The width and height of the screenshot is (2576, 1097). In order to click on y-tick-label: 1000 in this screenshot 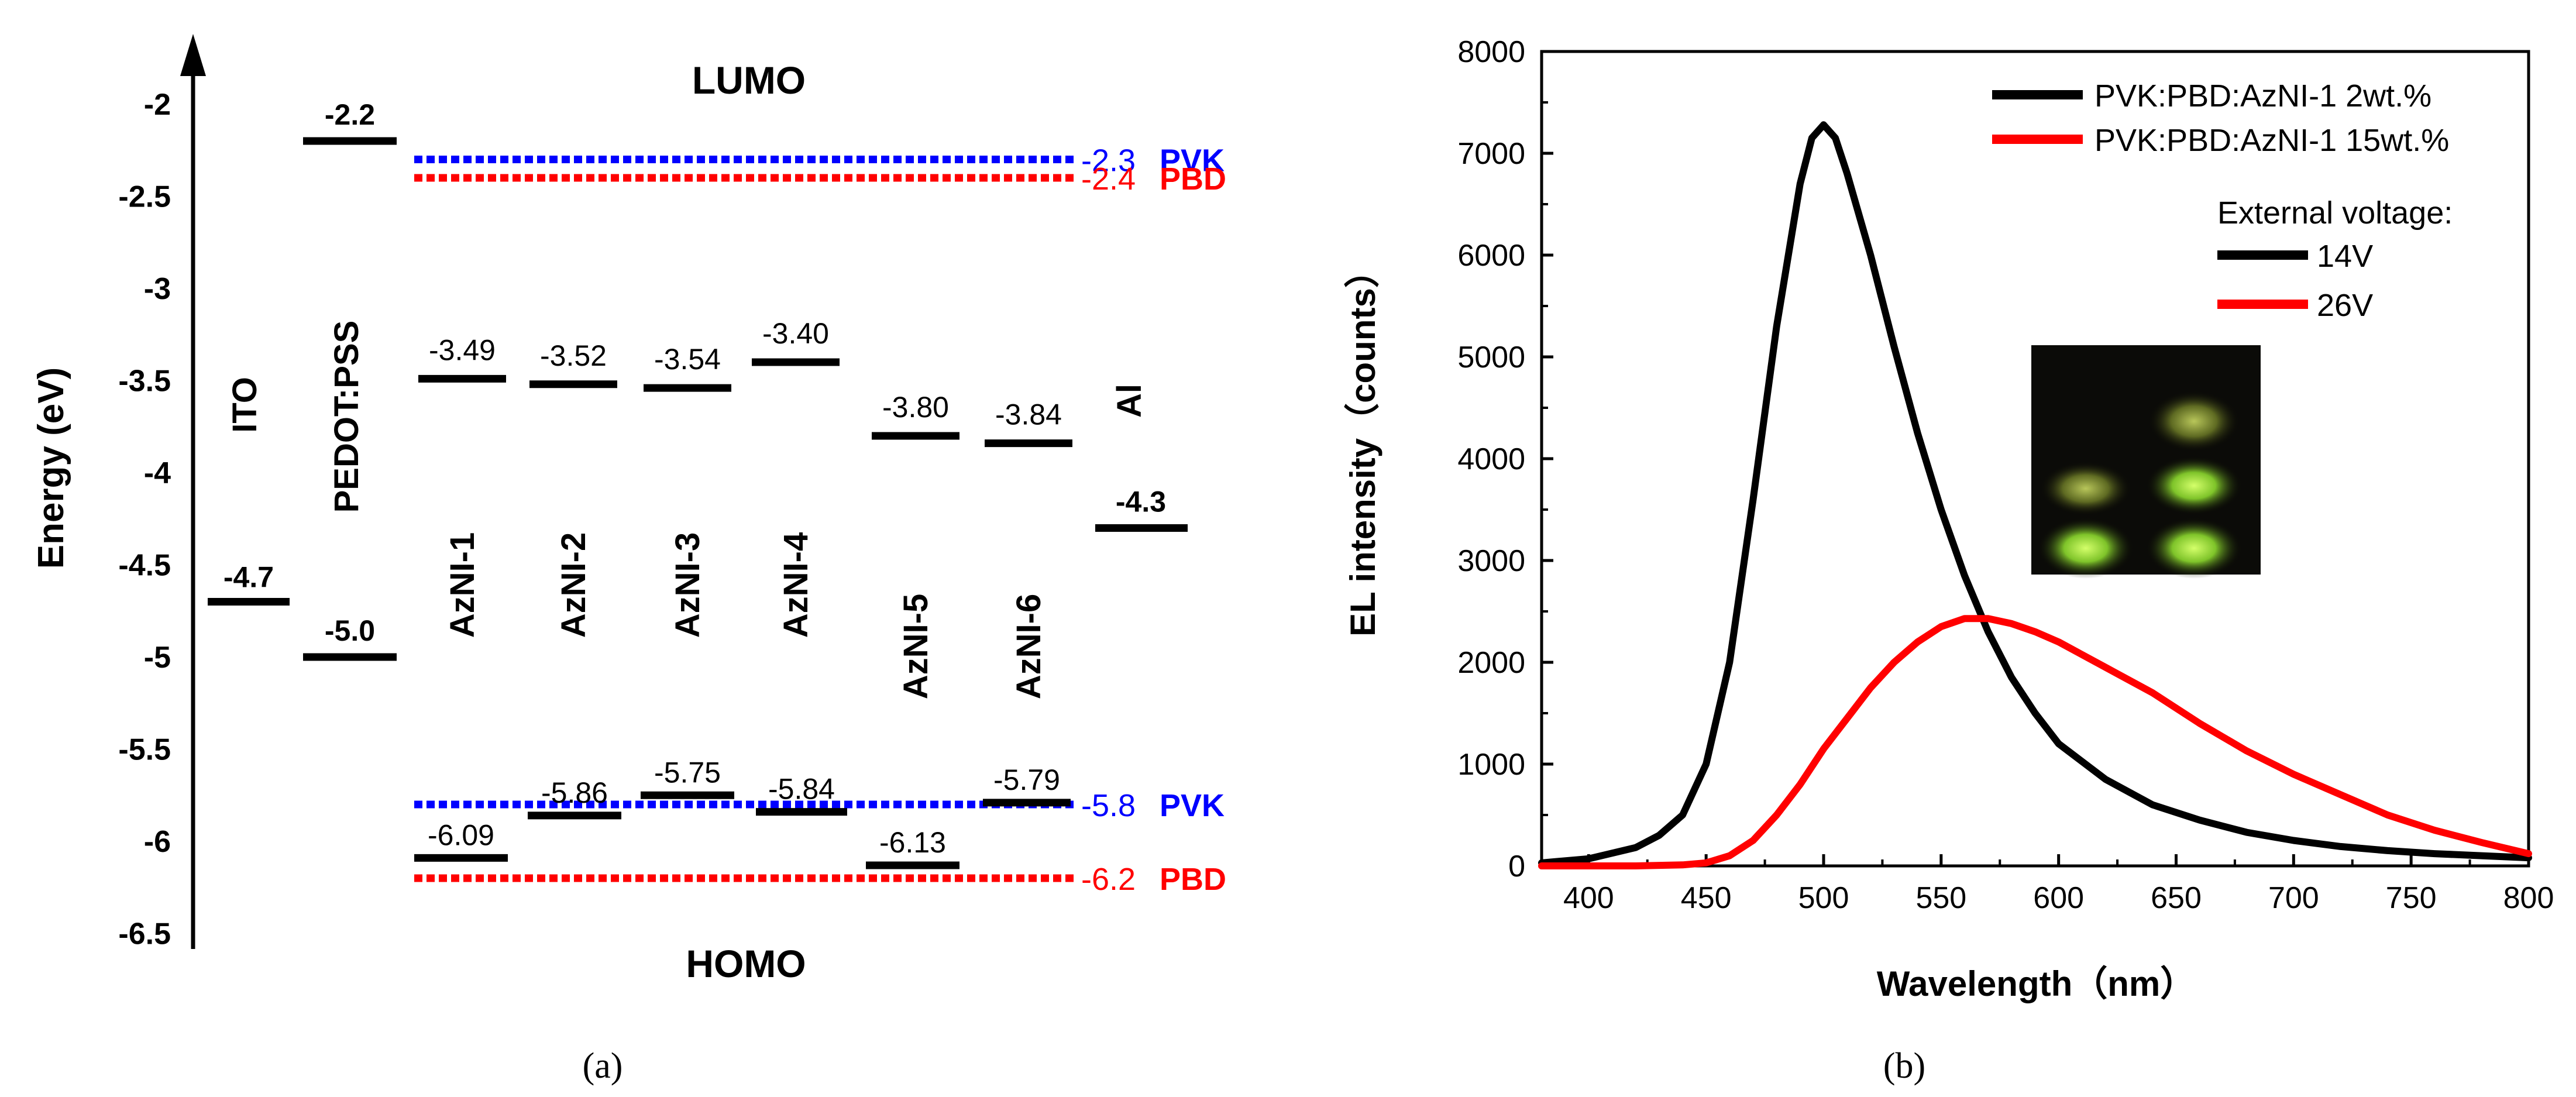, I will do `click(1491, 765)`.